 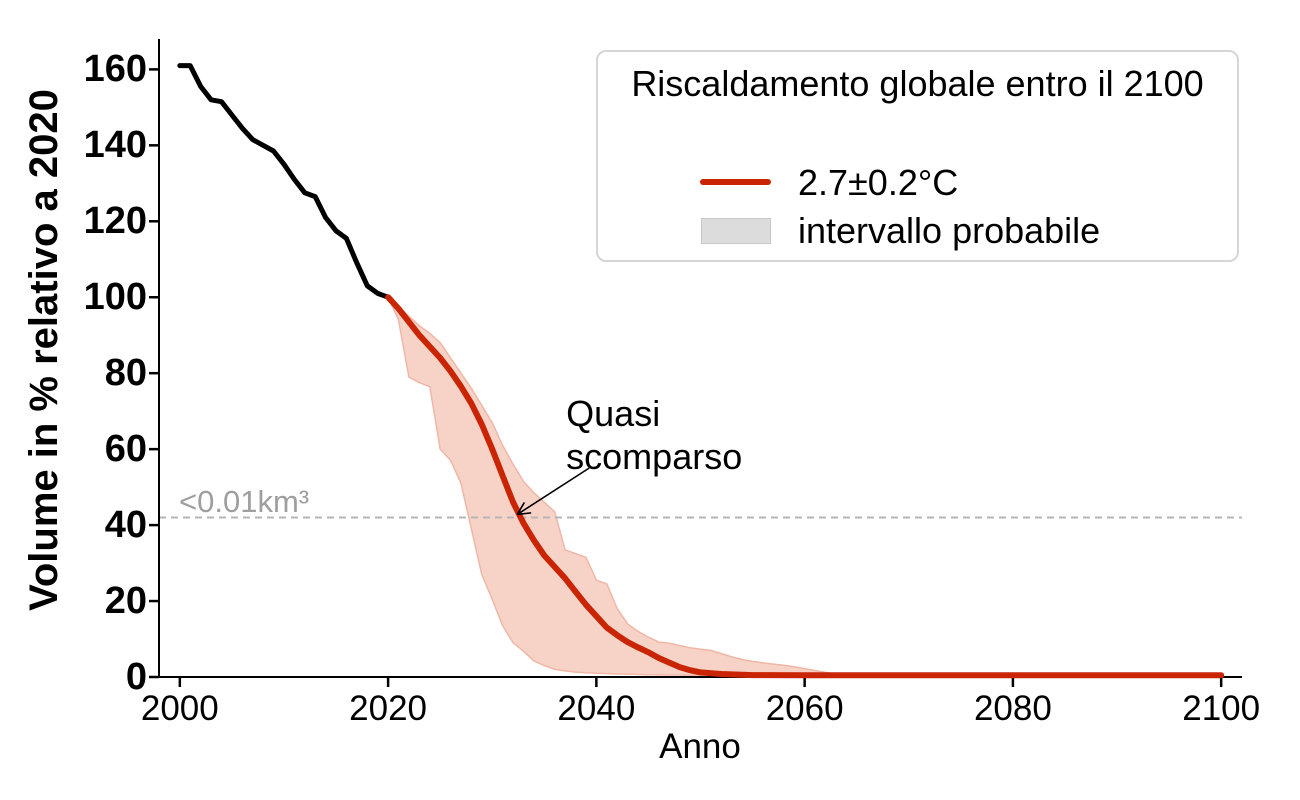 I want to click on x-tick-label: 2000, so click(x=179, y=708).